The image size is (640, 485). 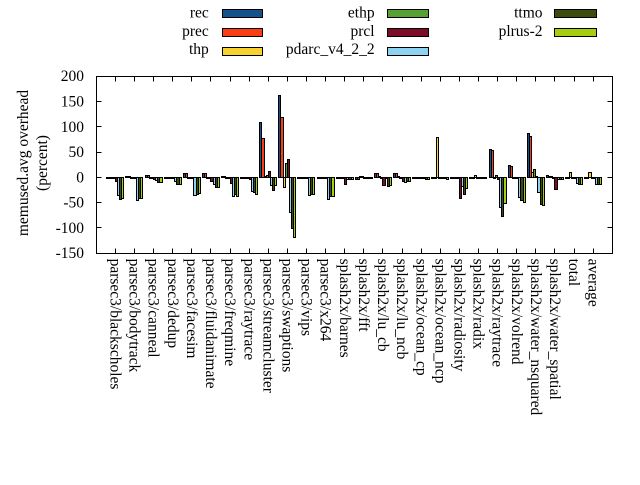 I want to click on svg-text: parsec3/bodytrack, so click(x=134, y=316).